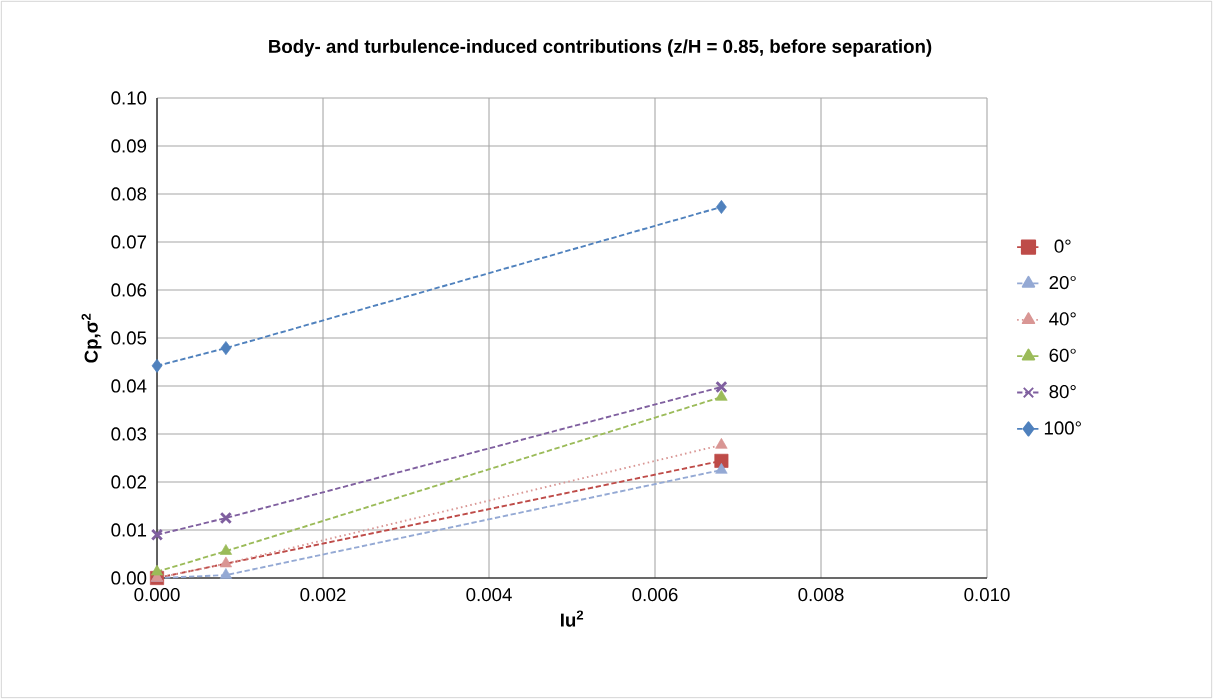 The height and width of the screenshot is (699, 1213). Describe the element at coordinates (1062, 392) in the screenshot. I see `legend-label: 80°` at that location.